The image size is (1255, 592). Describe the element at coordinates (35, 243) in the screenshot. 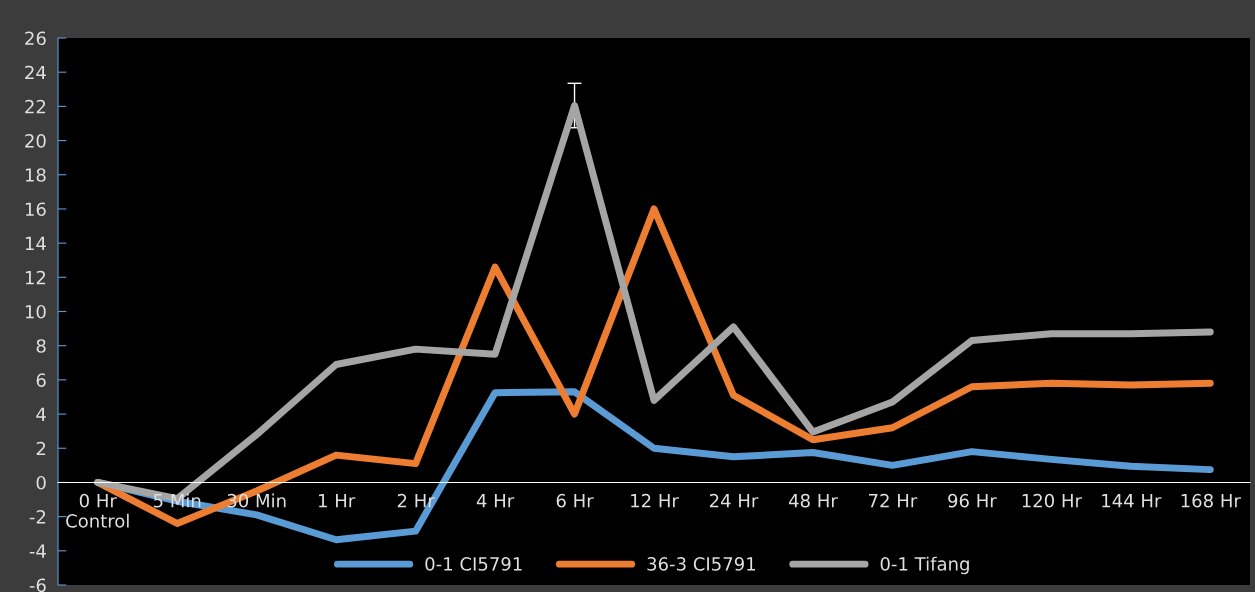

I see `y-tick-label: 14` at that location.